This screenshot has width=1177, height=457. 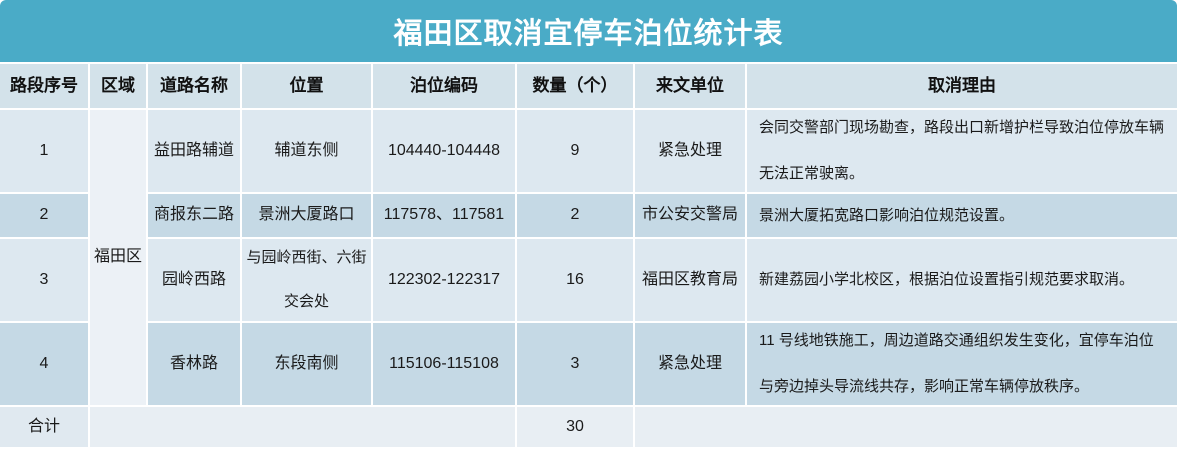 What do you see at coordinates (44, 280) in the screenshot?
I see `cell-seq: 3` at bounding box center [44, 280].